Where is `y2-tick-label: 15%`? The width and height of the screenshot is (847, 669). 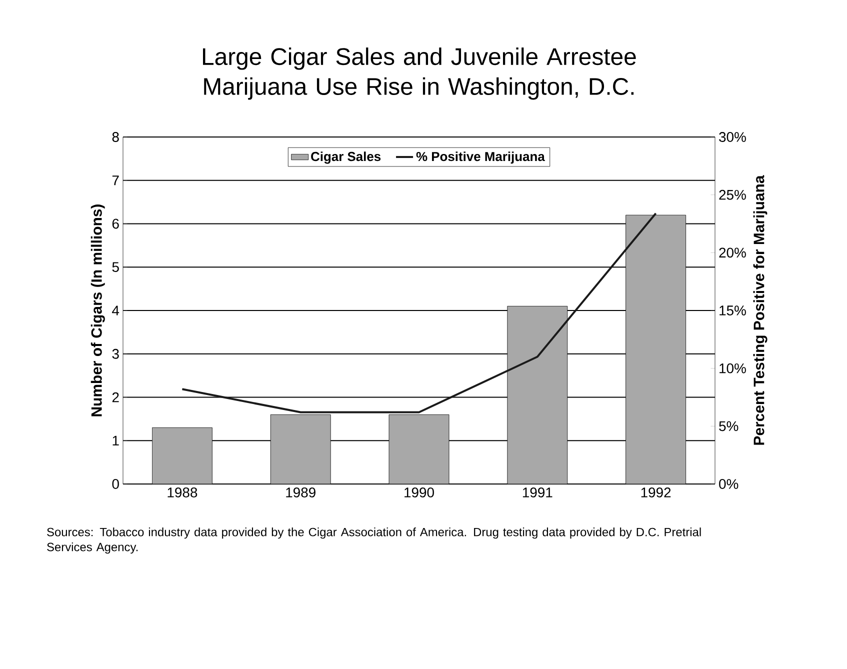
y2-tick-label: 15% is located at coordinates (733, 311).